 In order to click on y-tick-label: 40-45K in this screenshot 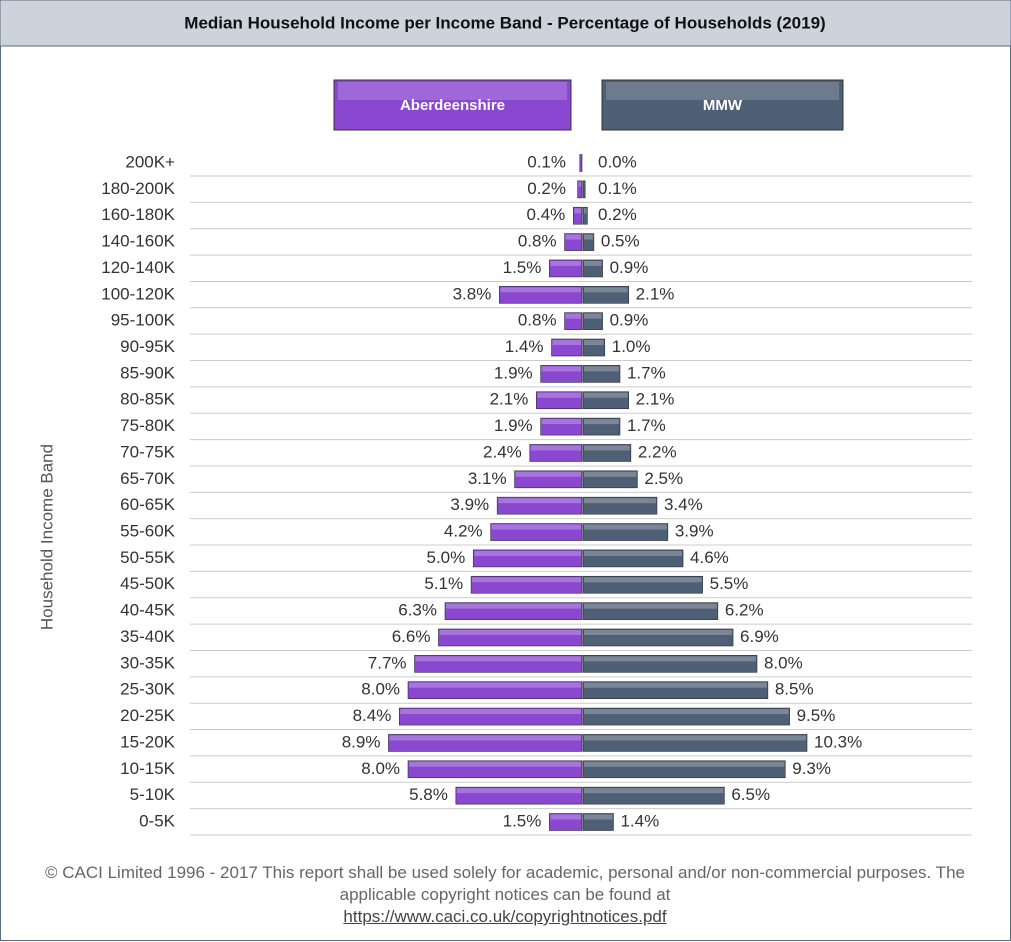, I will do `click(147, 610)`.